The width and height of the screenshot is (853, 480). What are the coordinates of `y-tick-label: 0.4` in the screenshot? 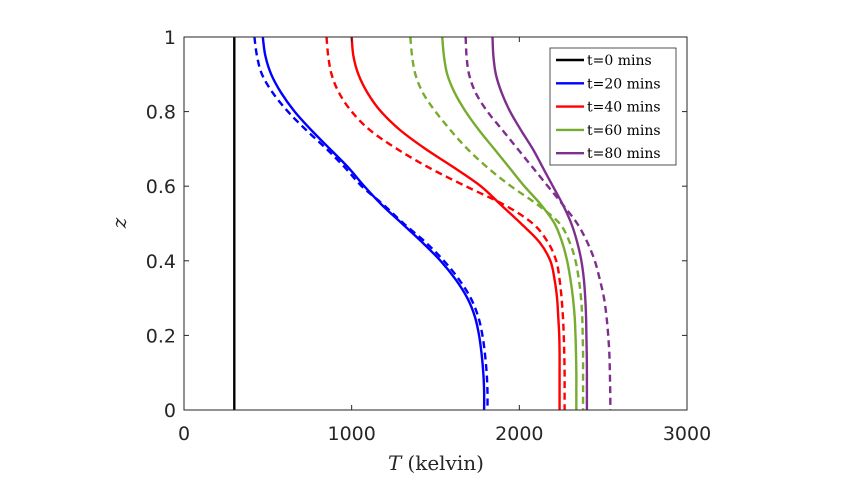 It's located at (161, 262).